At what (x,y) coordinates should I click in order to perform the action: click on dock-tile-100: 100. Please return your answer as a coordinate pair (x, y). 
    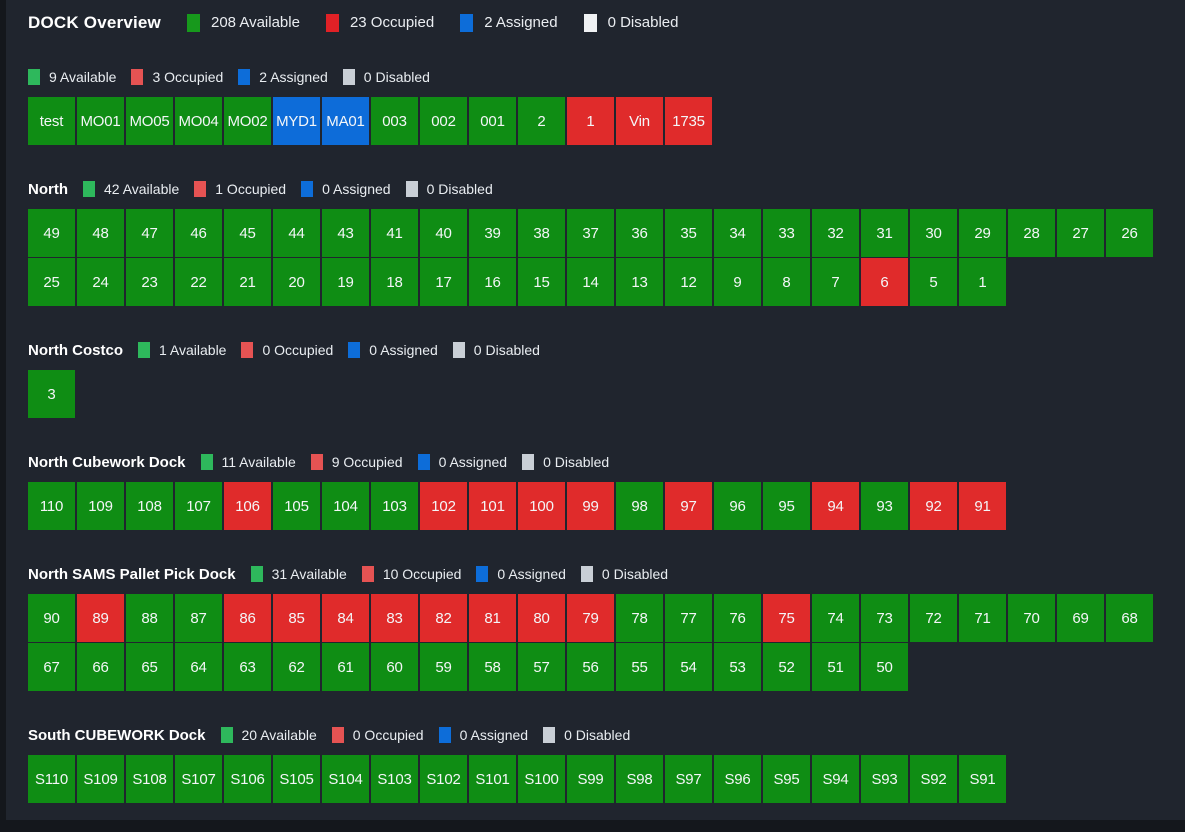
    Looking at the image, I should click on (541, 506).